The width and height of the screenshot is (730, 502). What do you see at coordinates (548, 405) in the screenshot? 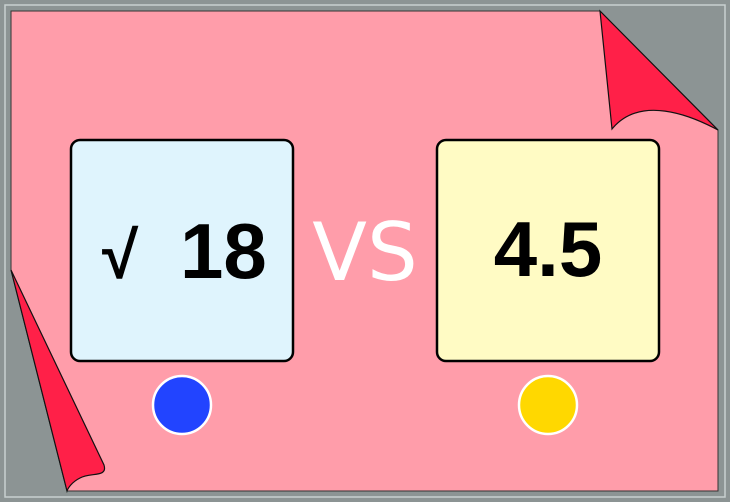
I see `right-select-button` at bounding box center [548, 405].